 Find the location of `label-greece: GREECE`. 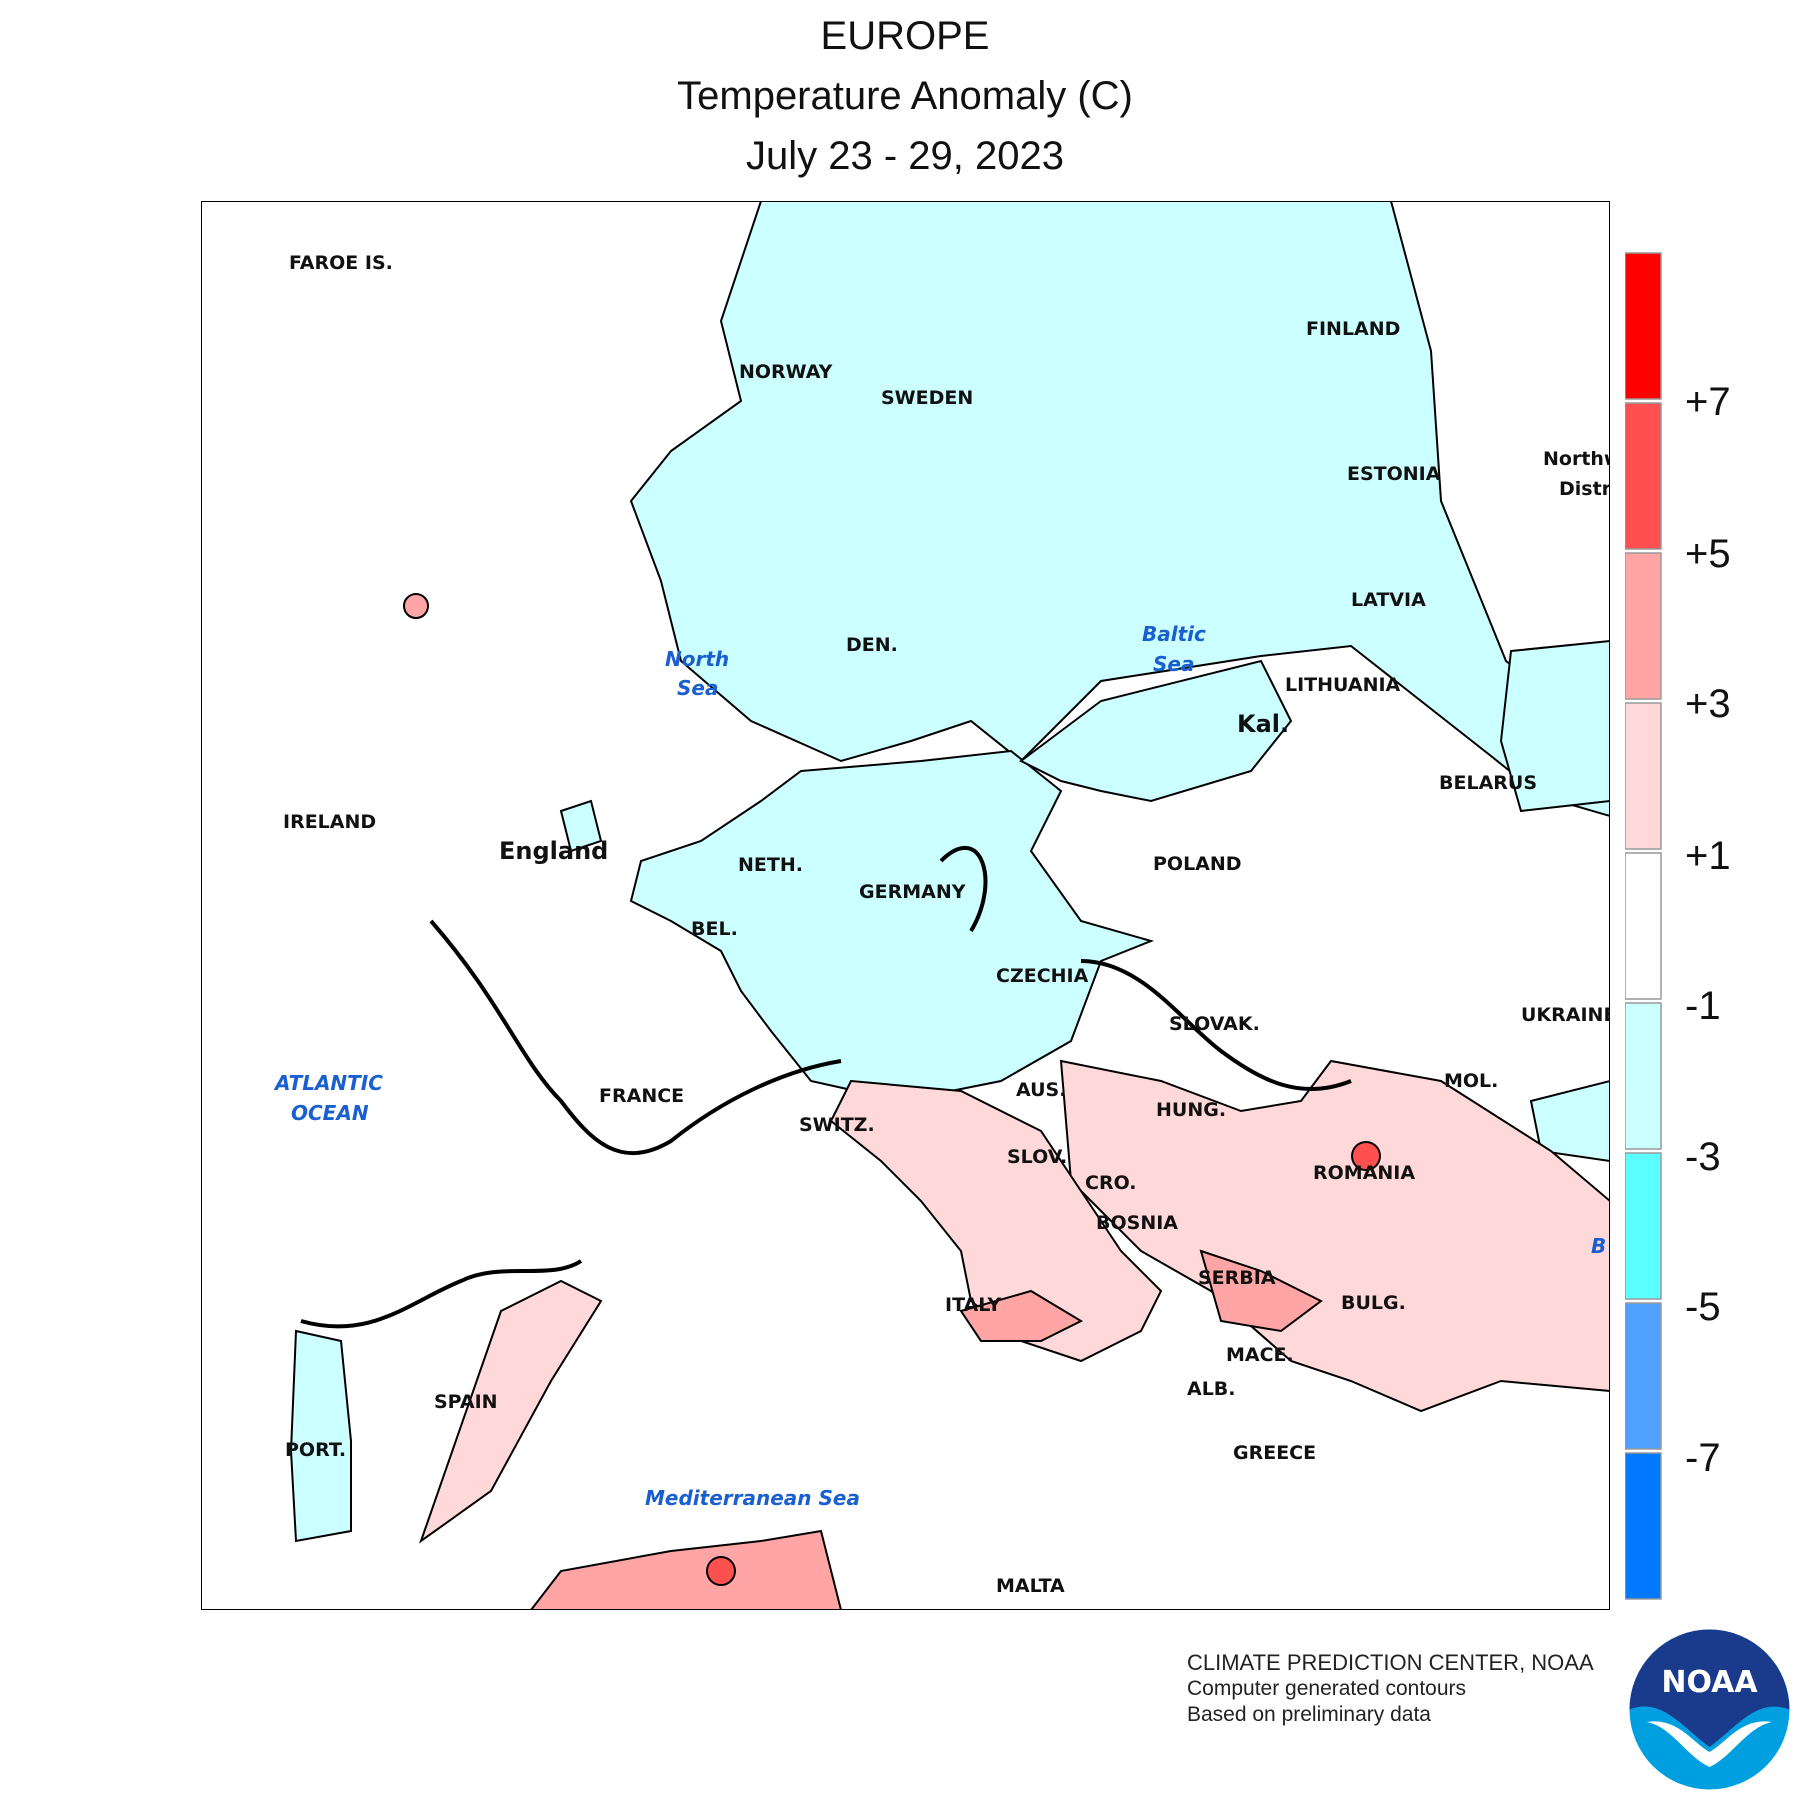

label-greece: GREECE is located at coordinates (1274, 1453).